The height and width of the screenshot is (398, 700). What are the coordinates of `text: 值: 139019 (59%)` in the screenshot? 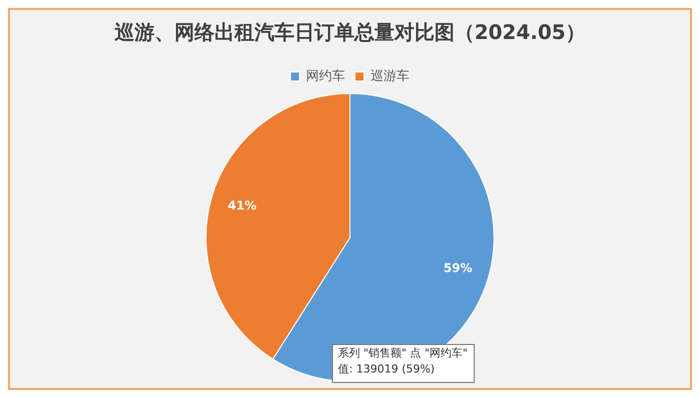 It's located at (386, 369).